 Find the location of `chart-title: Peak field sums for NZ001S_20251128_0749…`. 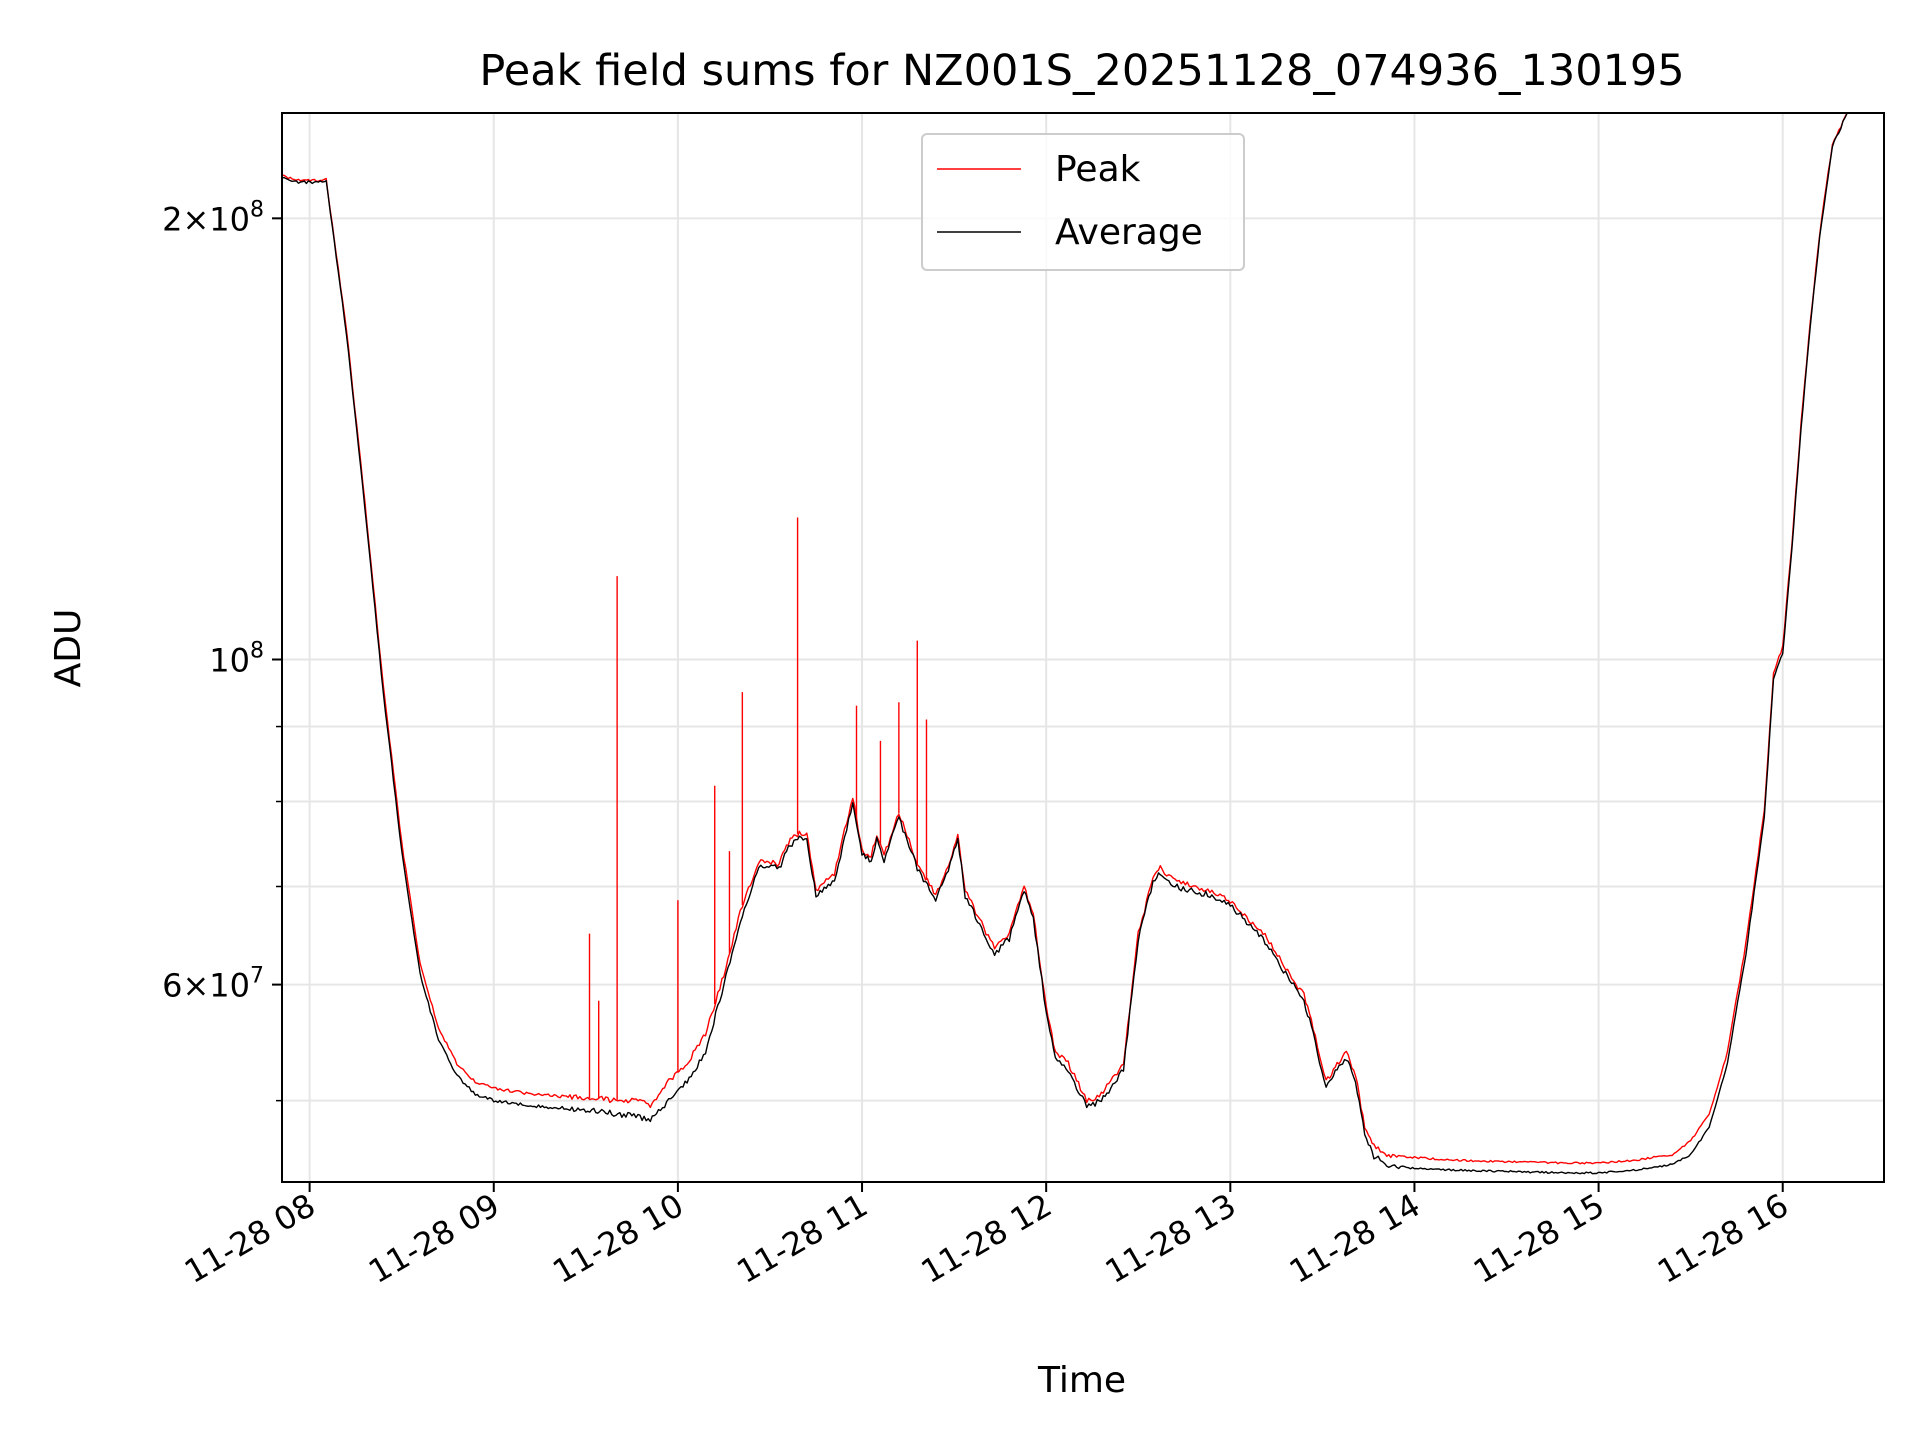

chart-title: Peak field sums for NZ001S_20251128_0749… is located at coordinates (1081, 71).